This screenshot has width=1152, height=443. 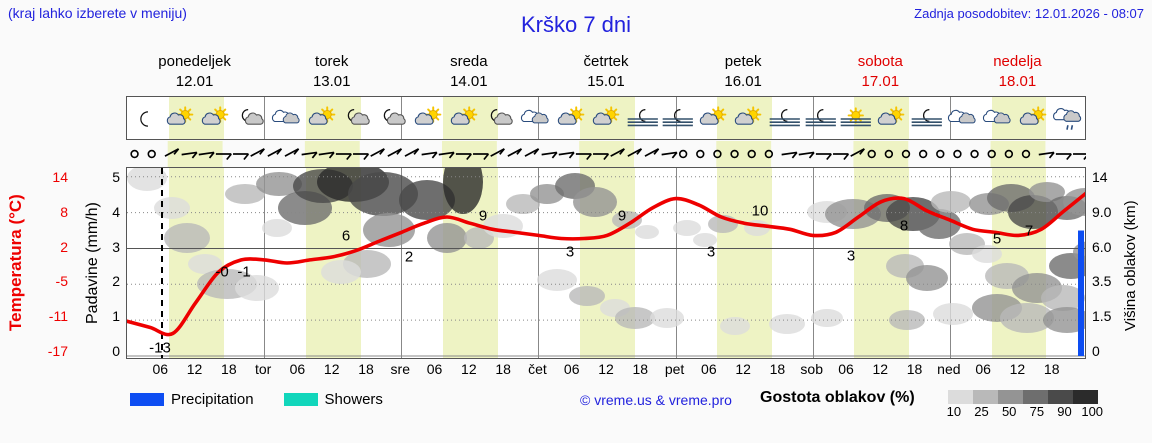 I want to click on day-name: torek, so click(x=332, y=61).